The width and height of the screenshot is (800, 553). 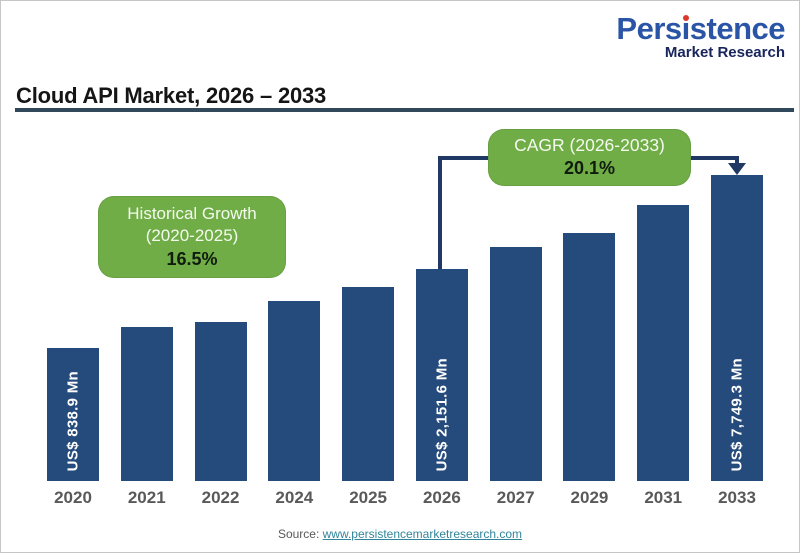 What do you see at coordinates (73, 497) in the screenshot?
I see `x-axis-label-2020: 2020` at bounding box center [73, 497].